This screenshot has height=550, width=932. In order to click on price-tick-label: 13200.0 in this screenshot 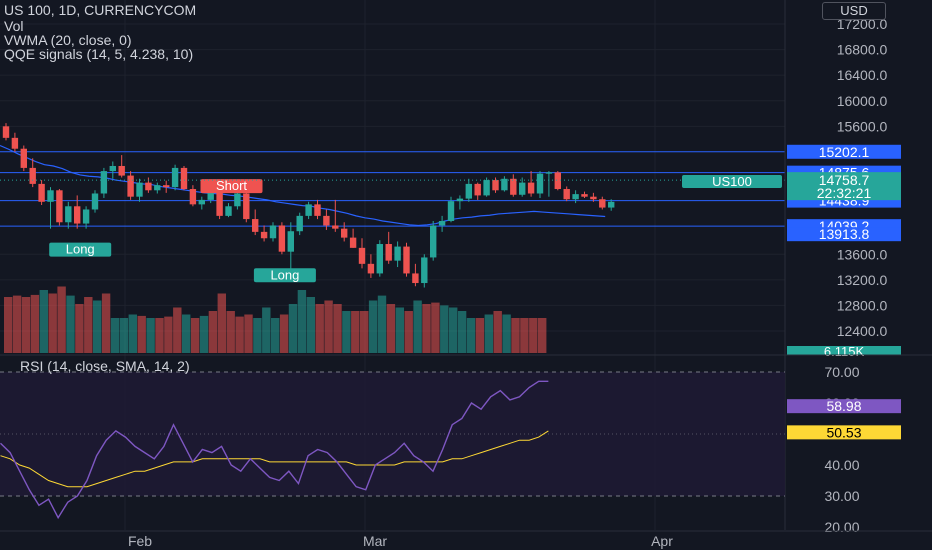, I will do `click(862, 280)`.